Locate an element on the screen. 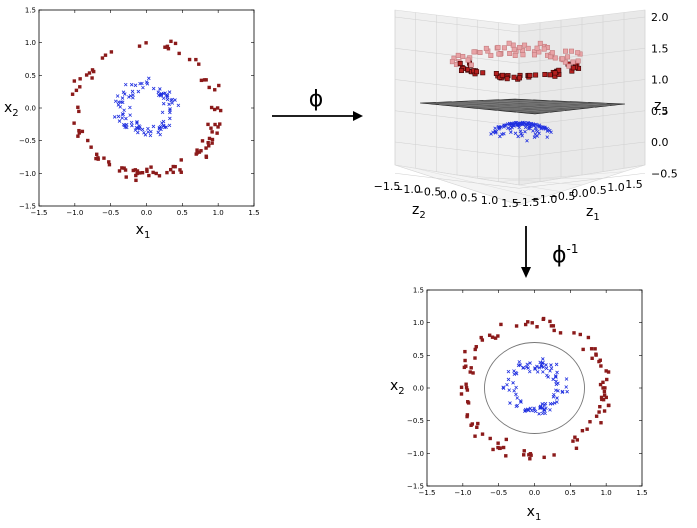  floor-grid-line is located at coordinates (561, 176).